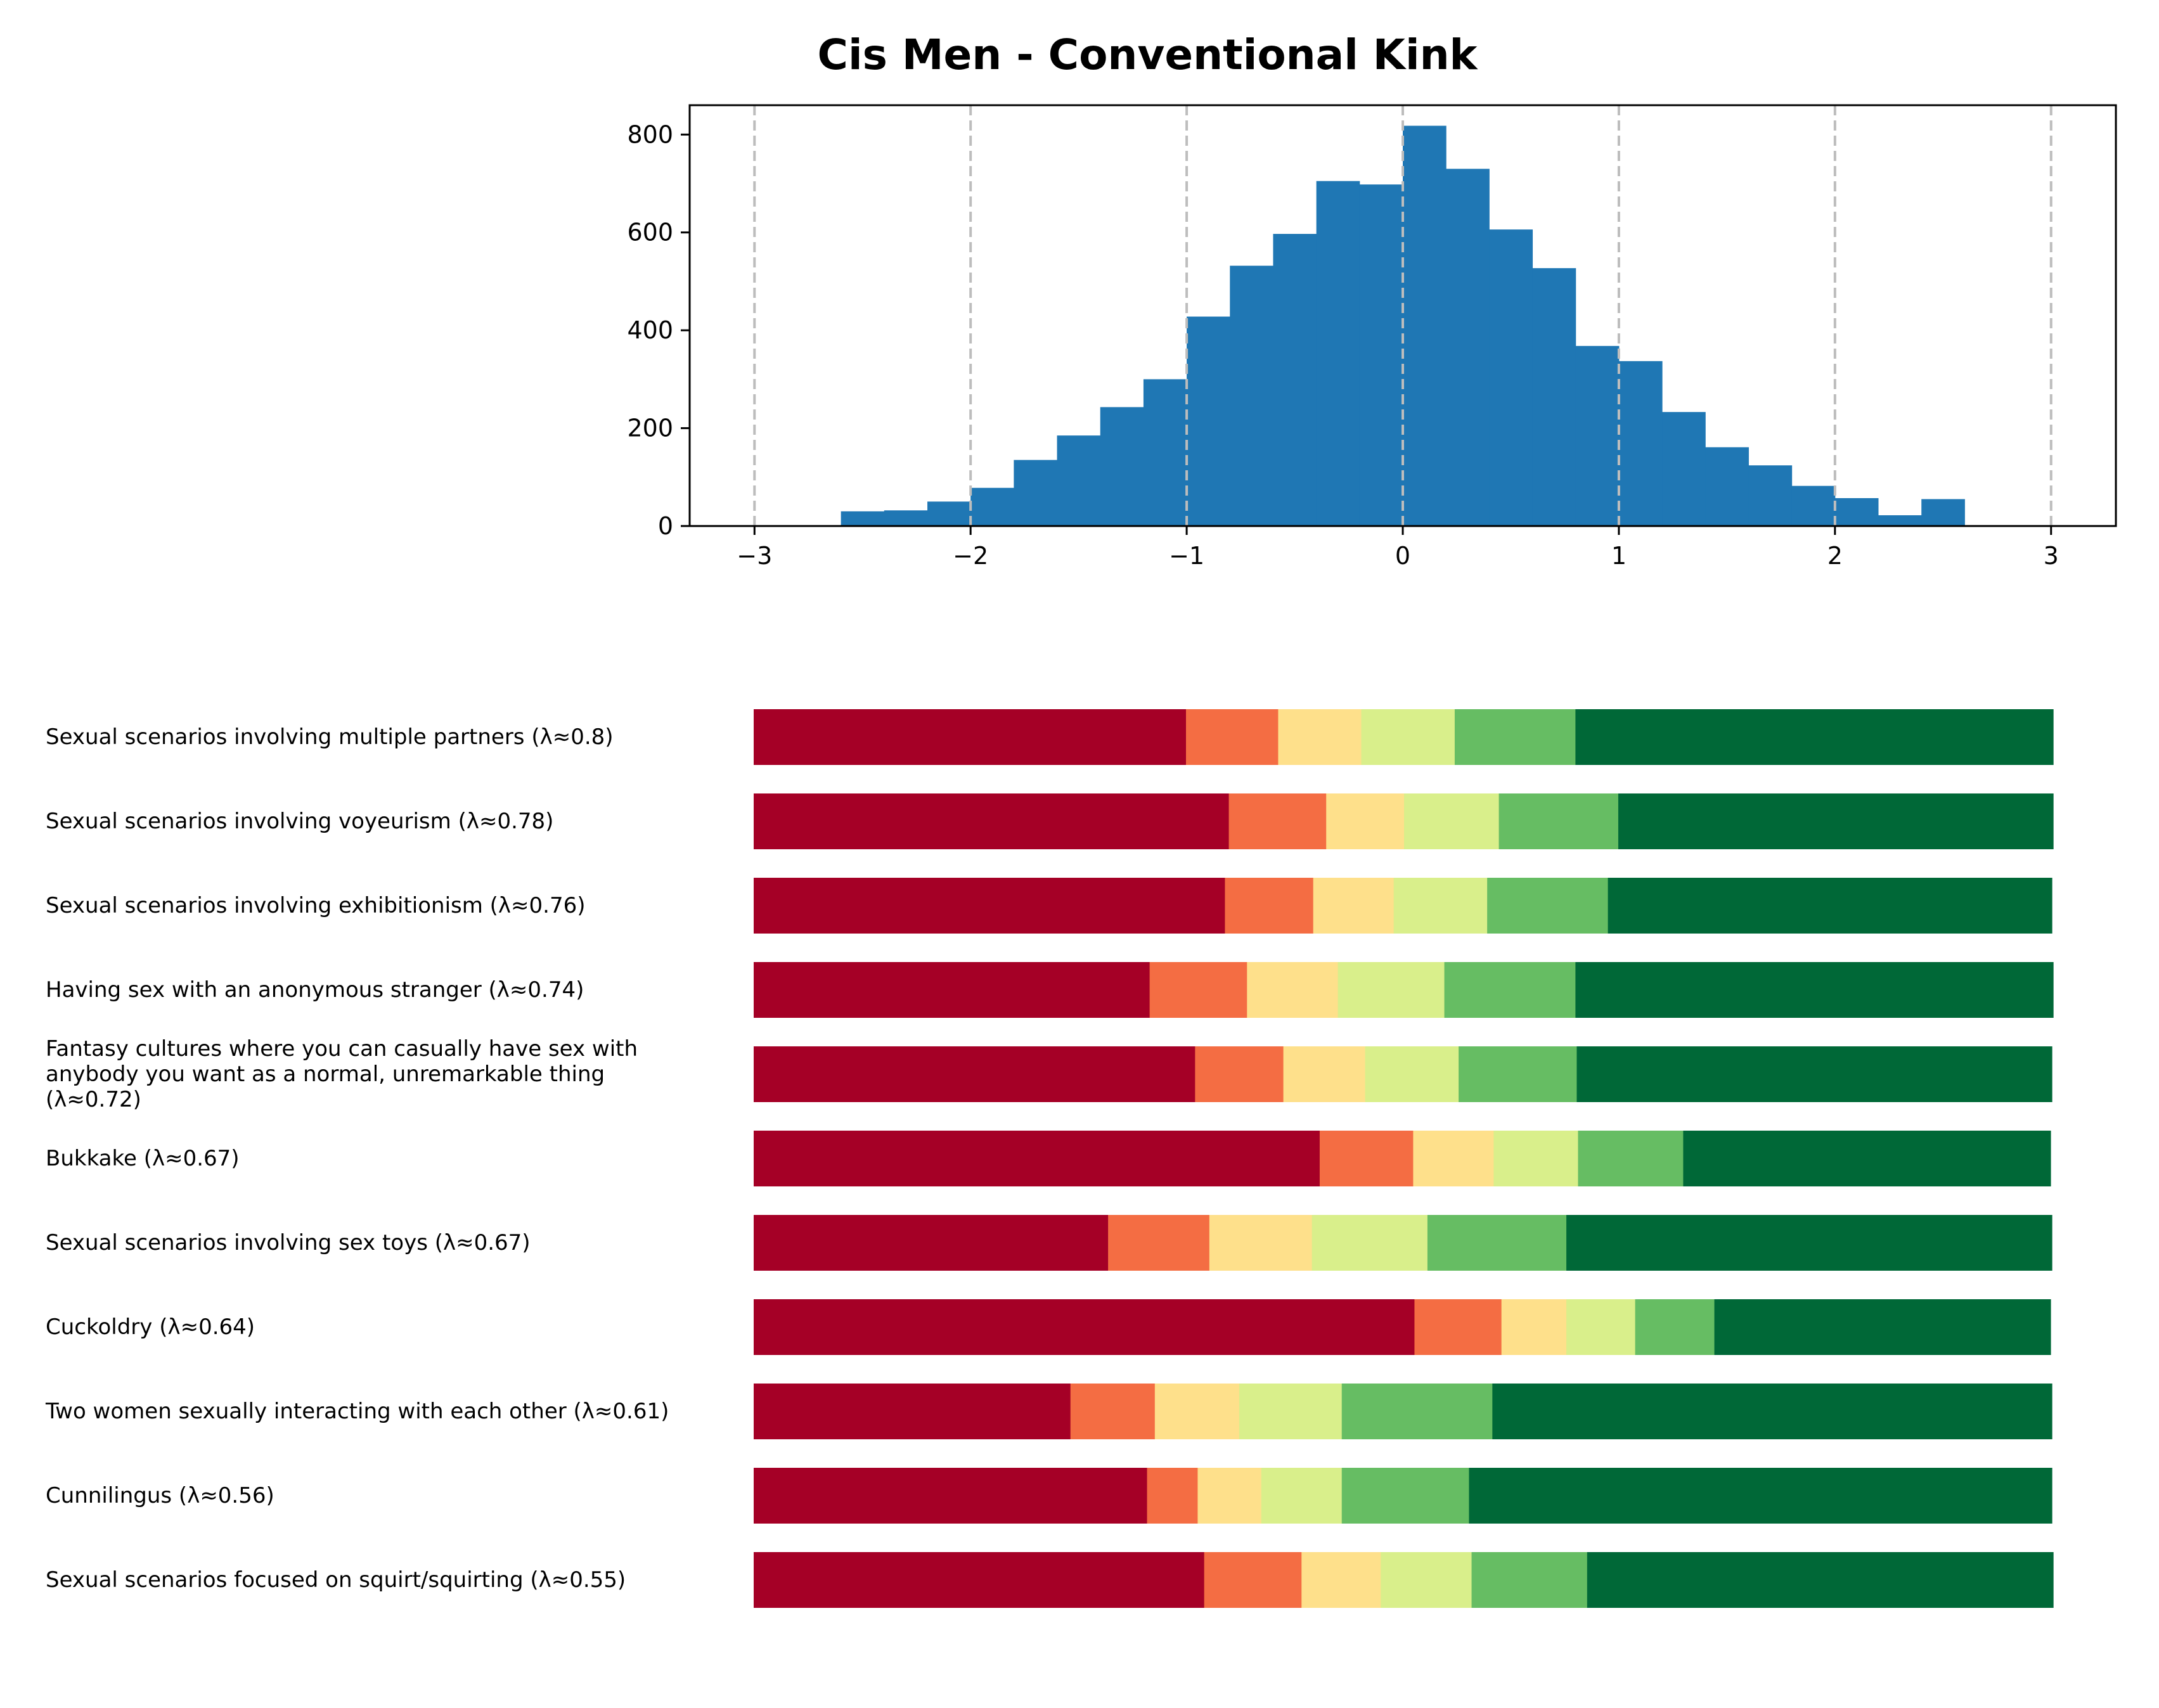  I want to click on category-label-line: Cuckoldry (λ≈0.64), so click(150, 1327).